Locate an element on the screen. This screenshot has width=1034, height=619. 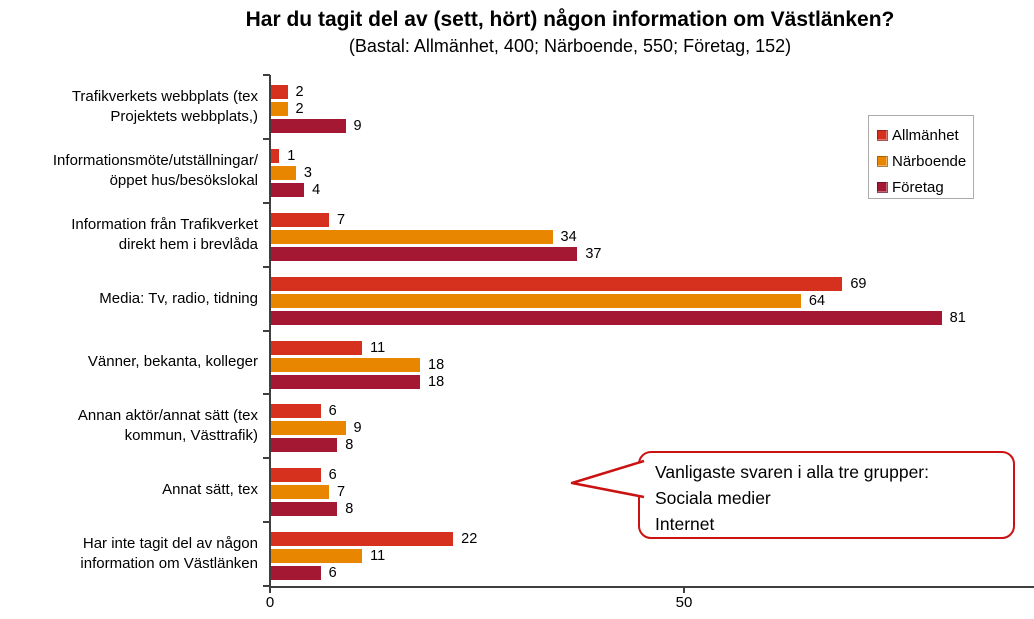
bar-value-label: 22 is located at coordinates (469, 539).